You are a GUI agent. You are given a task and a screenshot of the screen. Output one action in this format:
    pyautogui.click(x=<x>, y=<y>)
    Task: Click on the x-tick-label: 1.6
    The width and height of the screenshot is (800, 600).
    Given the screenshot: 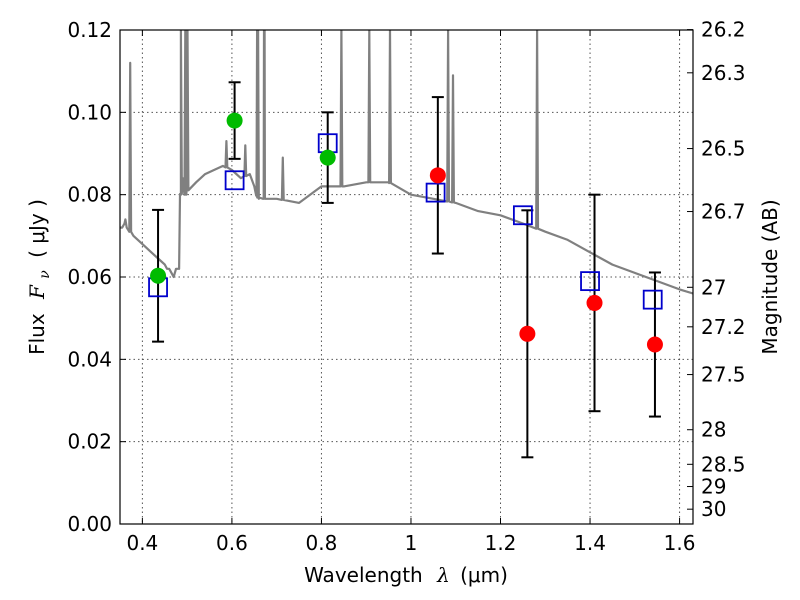 What is the action you would take?
    pyautogui.click(x=680, y=543)
    